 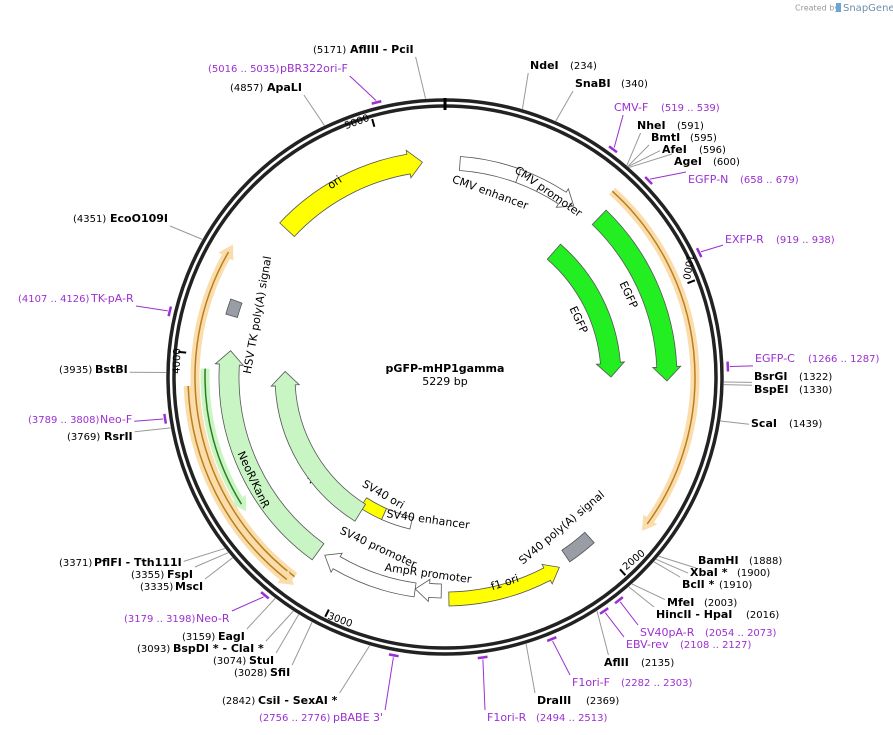 What do you see at coordinates (730, 572) in the screenshot?
I see `site-label: (1900) XbaI *` at bounding box center [730, 572].